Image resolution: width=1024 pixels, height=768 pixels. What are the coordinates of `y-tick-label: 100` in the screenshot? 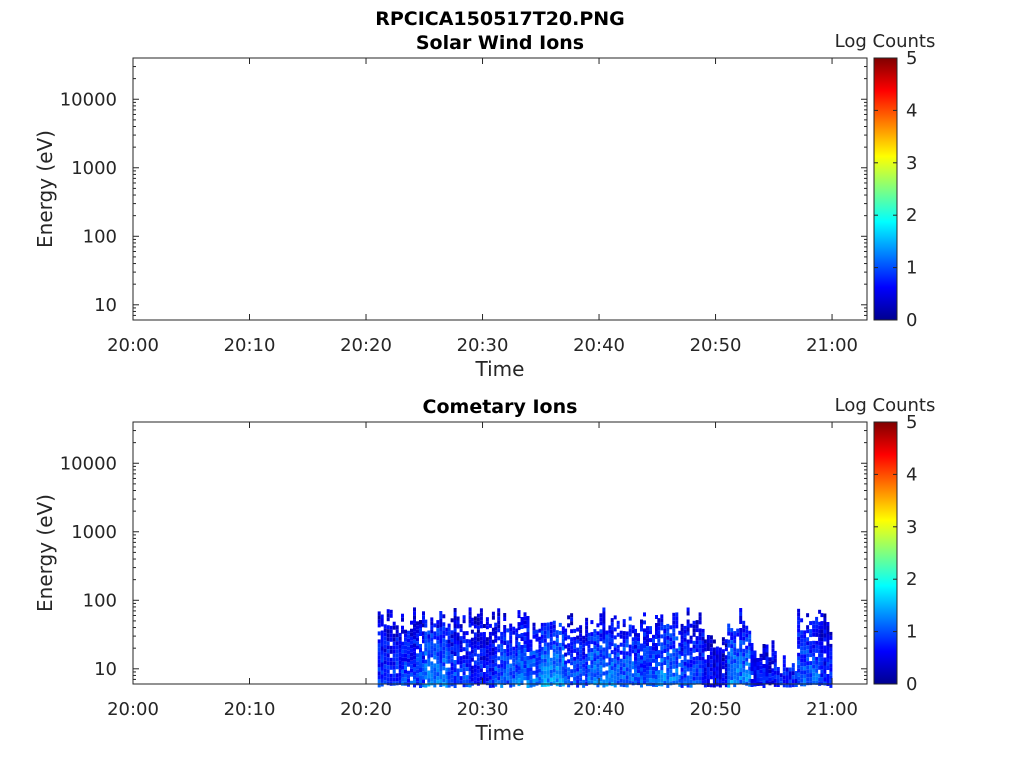 It's located at (100, 236).